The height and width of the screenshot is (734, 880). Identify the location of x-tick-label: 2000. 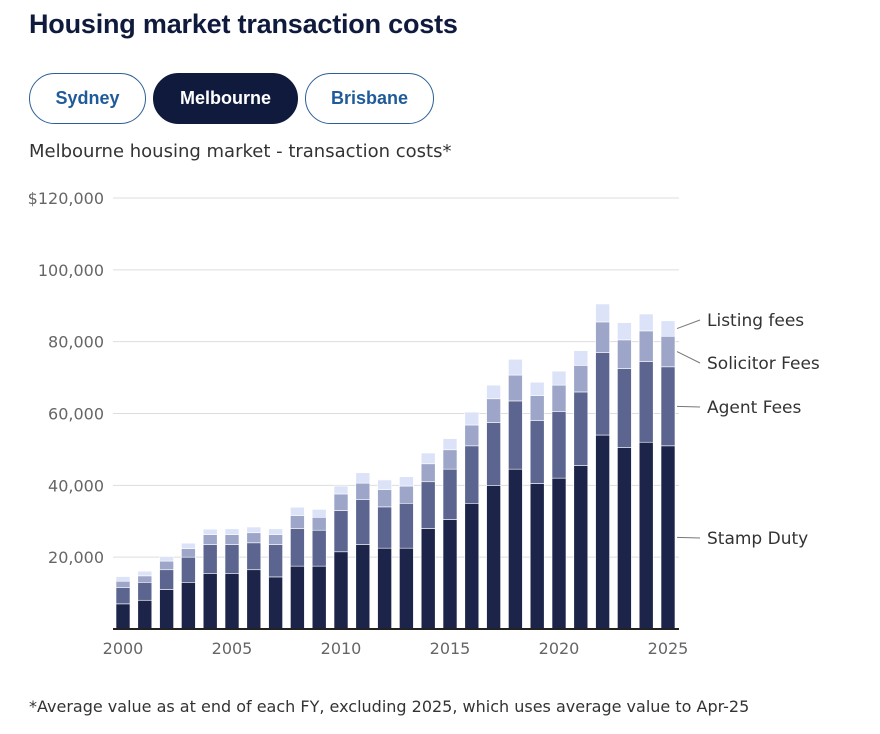
(123, 648).